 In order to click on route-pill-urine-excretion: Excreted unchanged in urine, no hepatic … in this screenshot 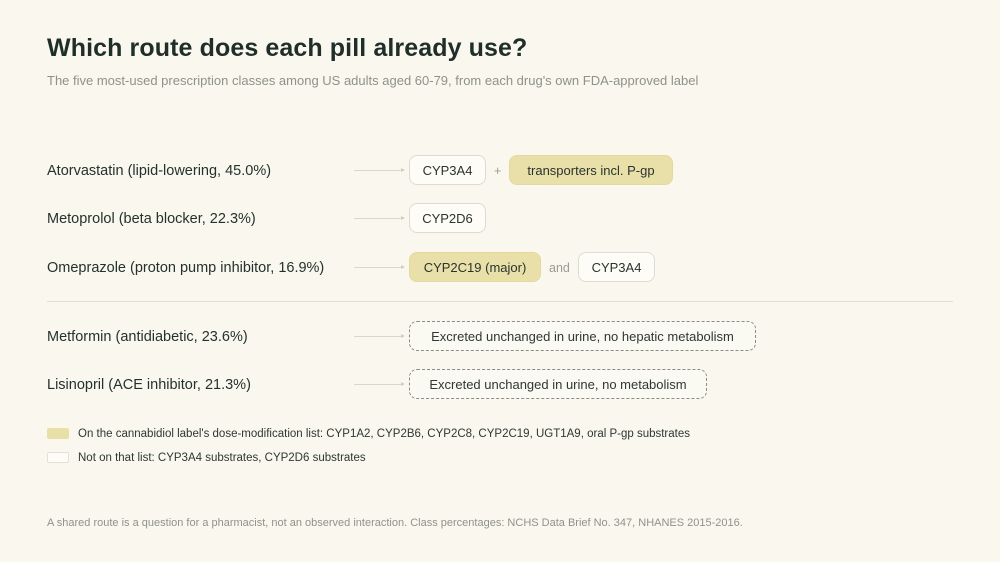, I will do `click(582, 336)`.